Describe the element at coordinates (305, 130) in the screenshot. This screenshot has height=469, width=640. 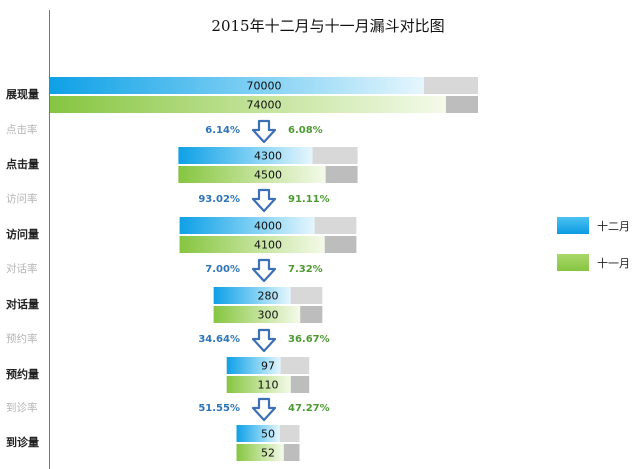
I see `rate-value-nov-0: 6.08%` at that location.